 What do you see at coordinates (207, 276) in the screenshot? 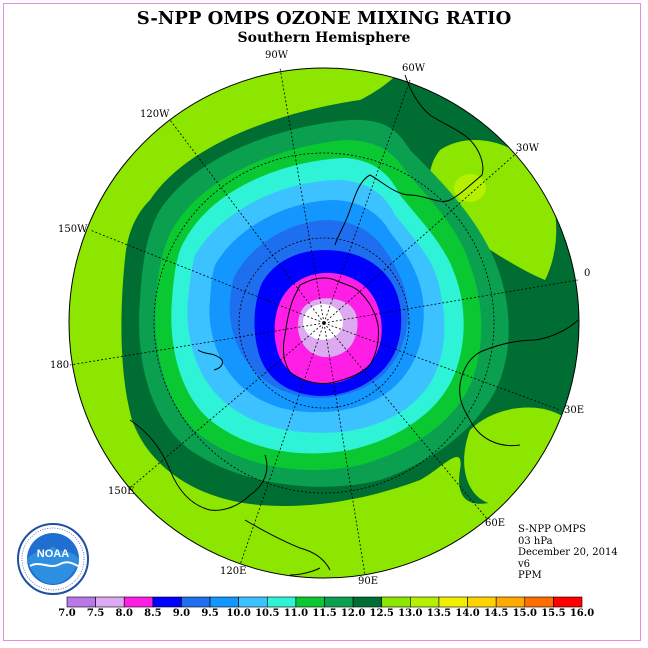
I see `meridian-150w` at bounding box center [207, 276].